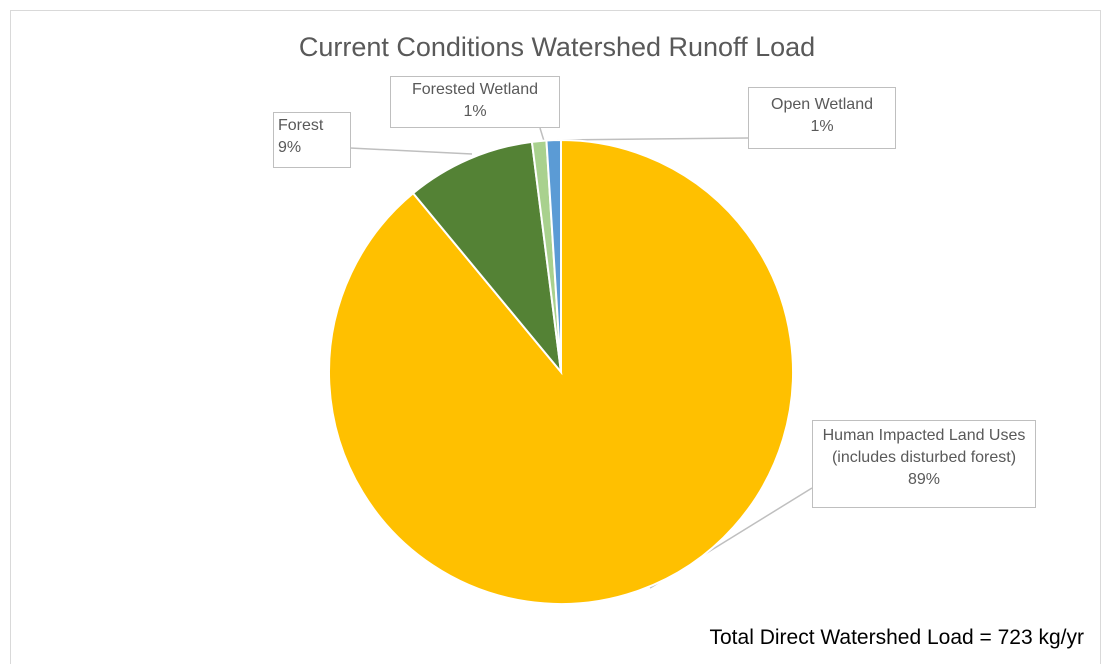 The width and height of the screenshot is (1102, 664). What do you see at coordinates (897, 637) in the screenshot?
I see `annotation: Total Direct Watershed Load = 723 kg/yr` at bounding box center [897, 637].